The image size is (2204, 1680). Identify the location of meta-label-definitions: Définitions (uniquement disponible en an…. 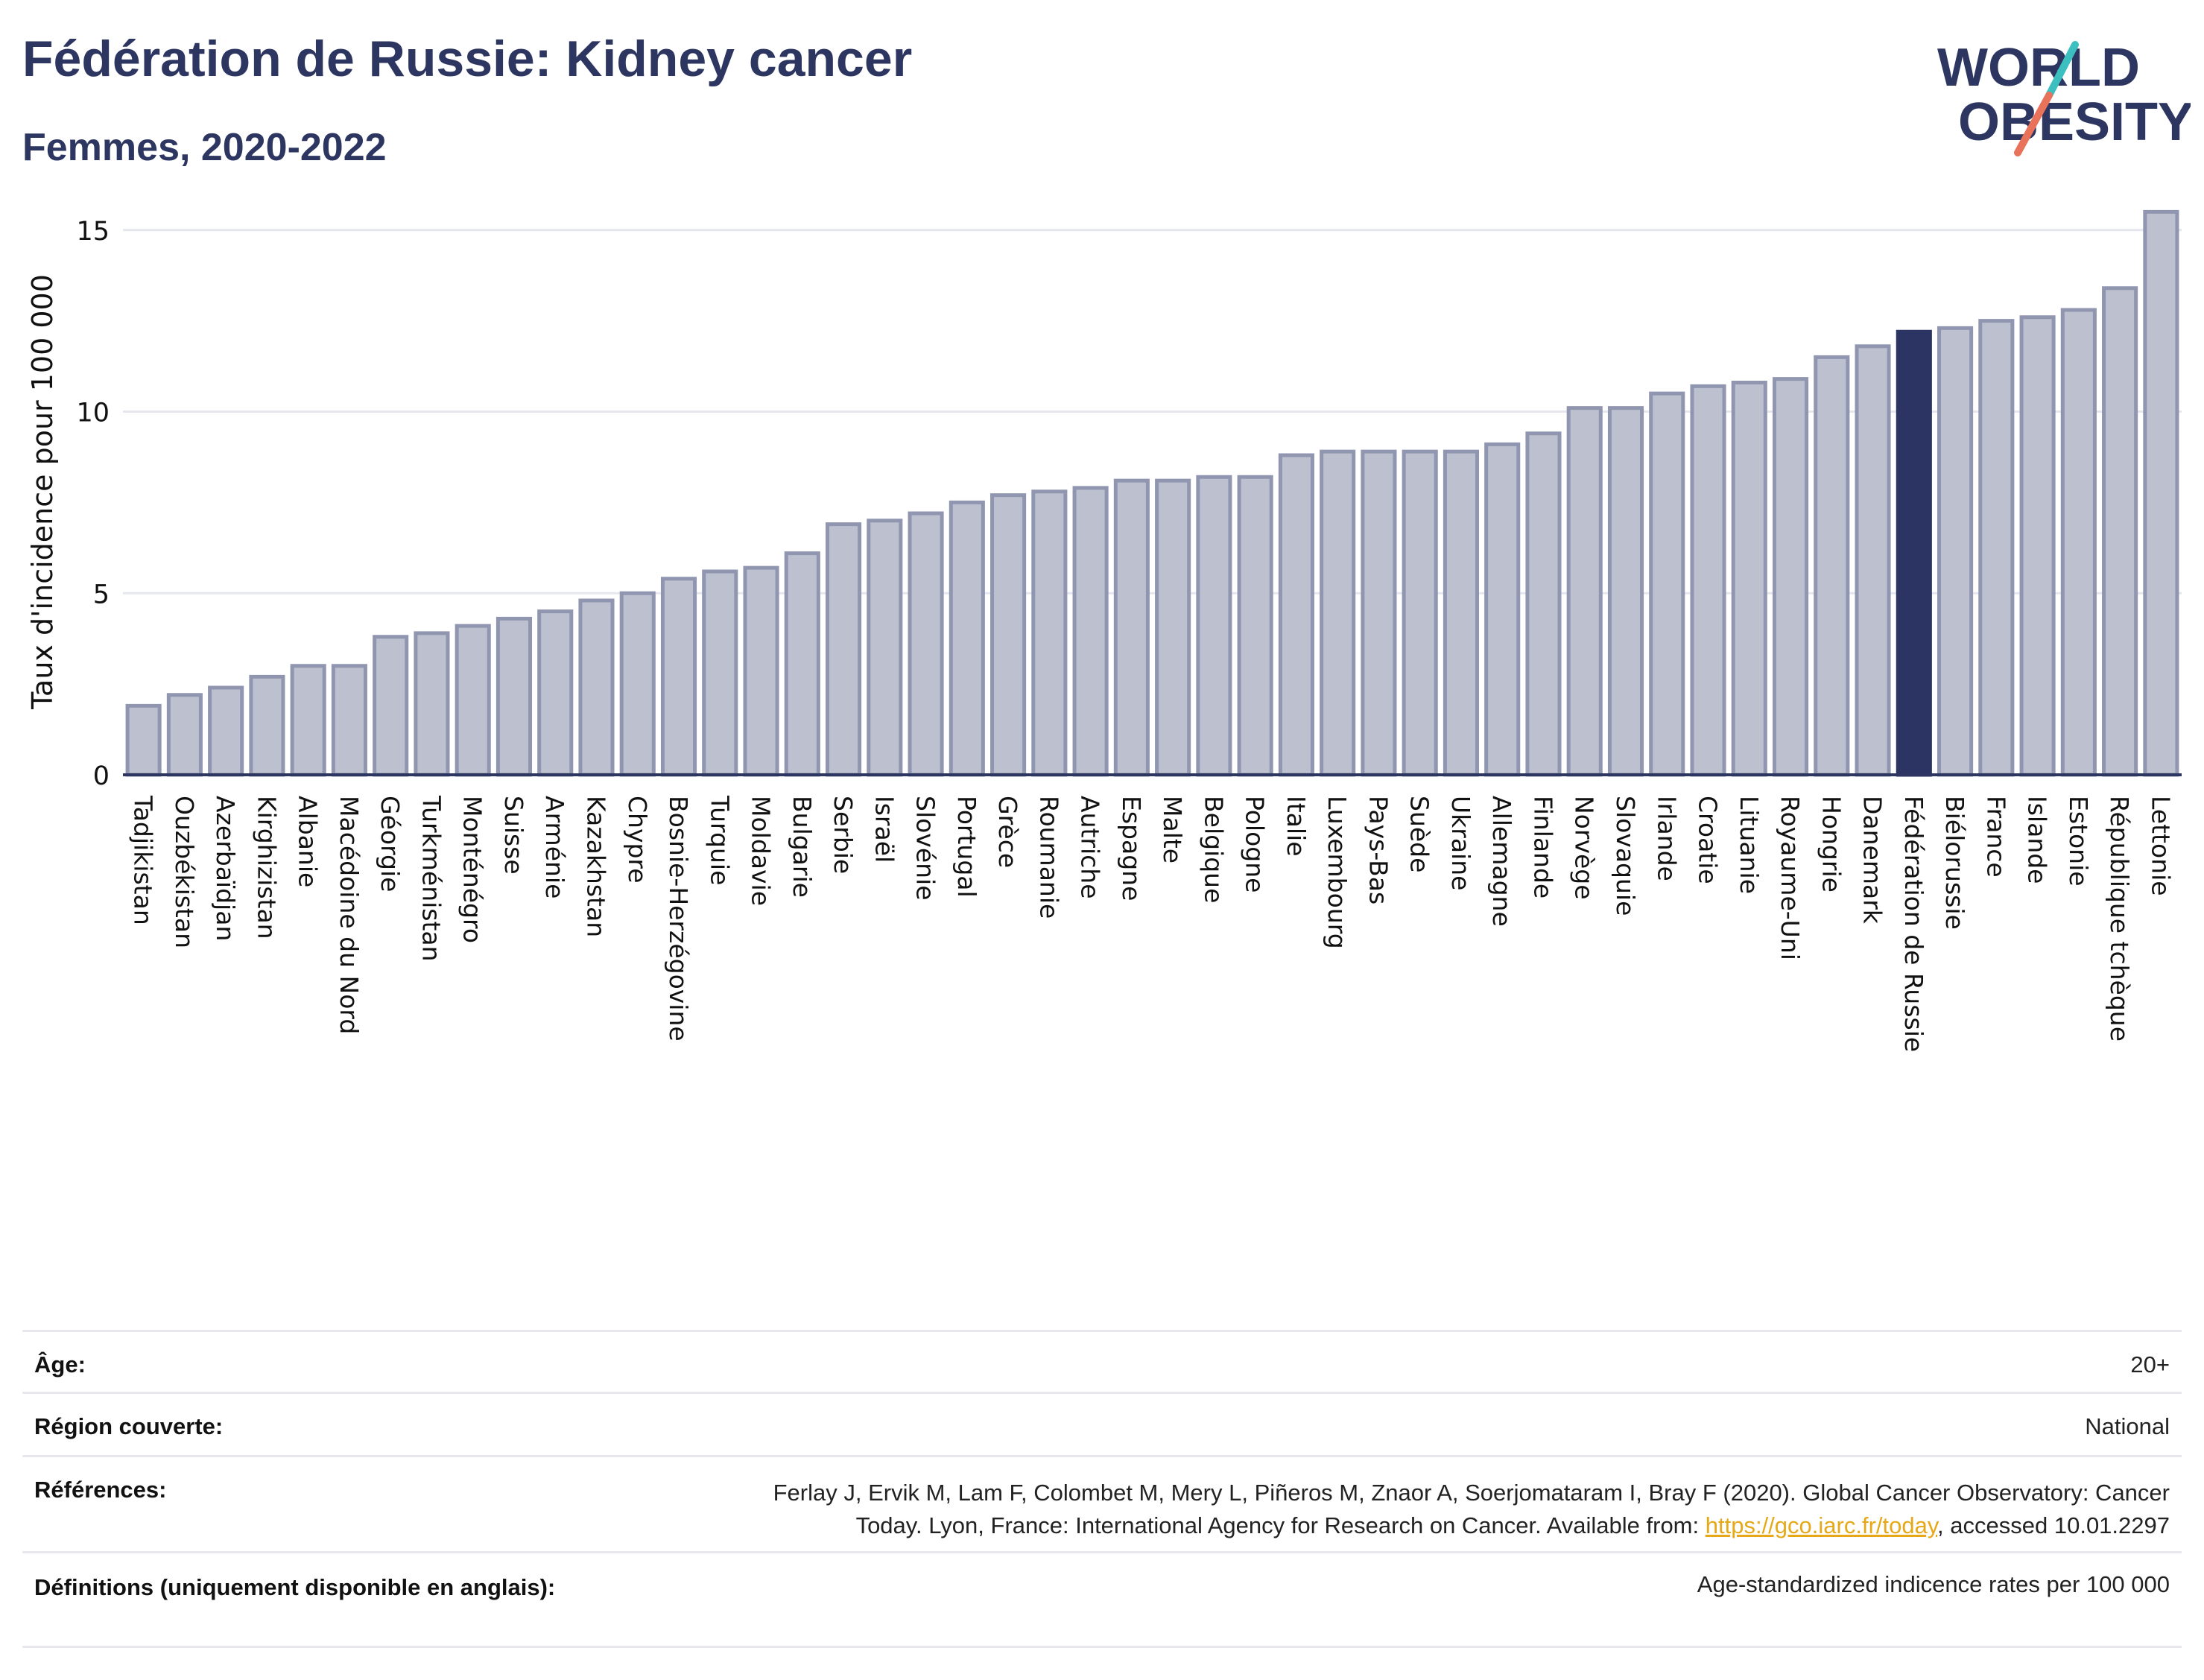
(295, 1587).